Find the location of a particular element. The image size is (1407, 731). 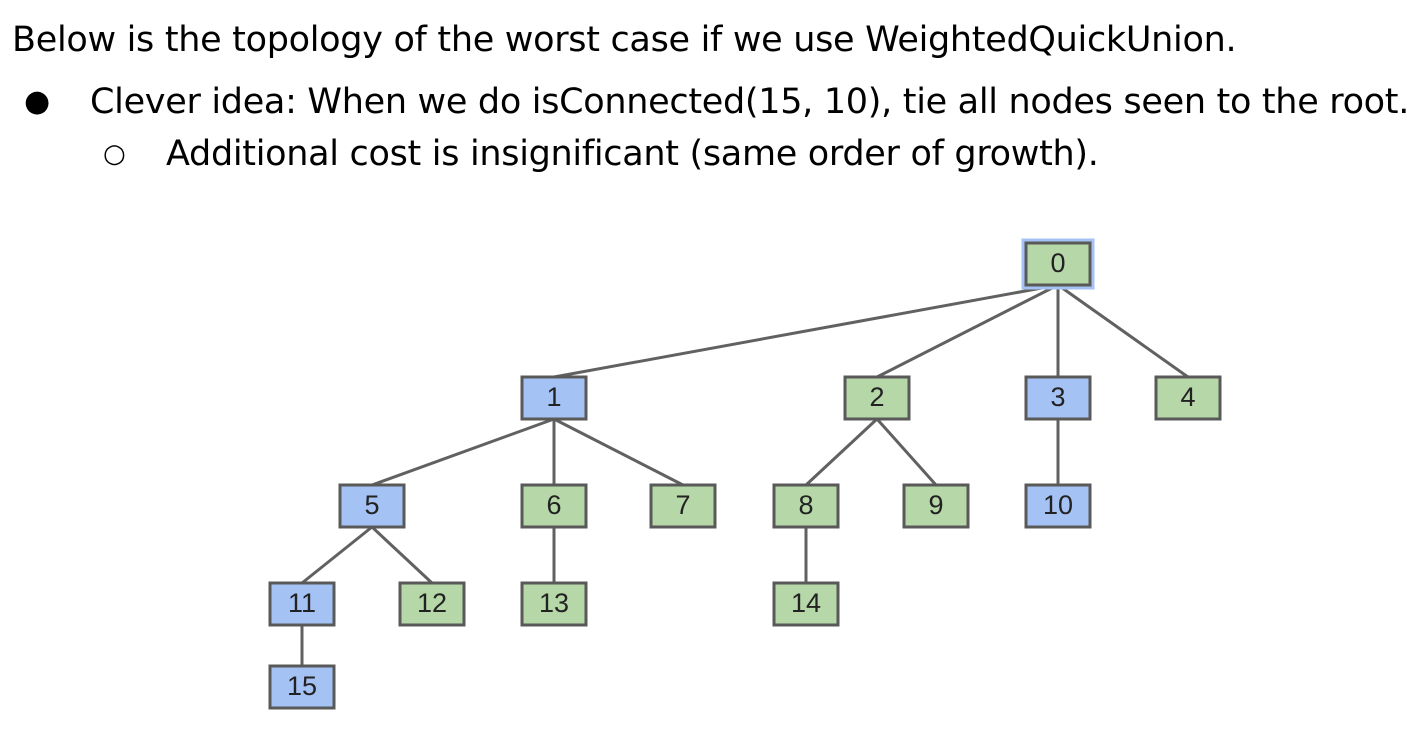

tree-node-9: 9 is located at coordinates (936, 506).